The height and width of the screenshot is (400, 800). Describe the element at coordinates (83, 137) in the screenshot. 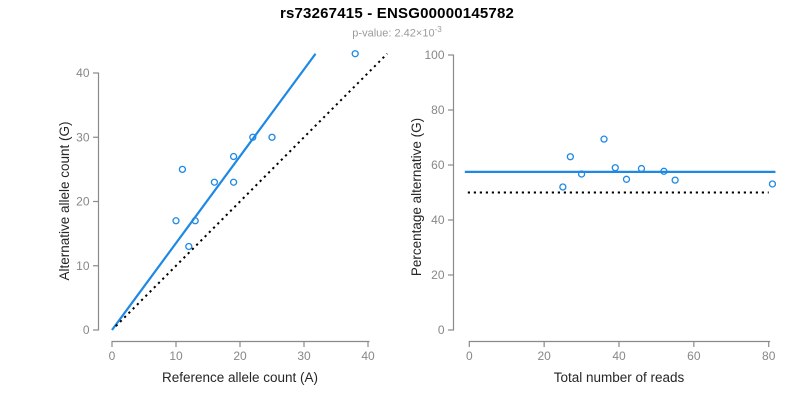

I see `y-tick-label: 30` at that location.